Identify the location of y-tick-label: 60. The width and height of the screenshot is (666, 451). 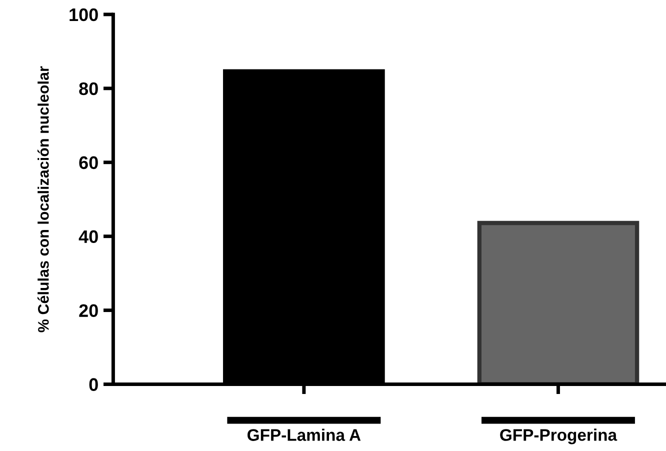
(88, 163).